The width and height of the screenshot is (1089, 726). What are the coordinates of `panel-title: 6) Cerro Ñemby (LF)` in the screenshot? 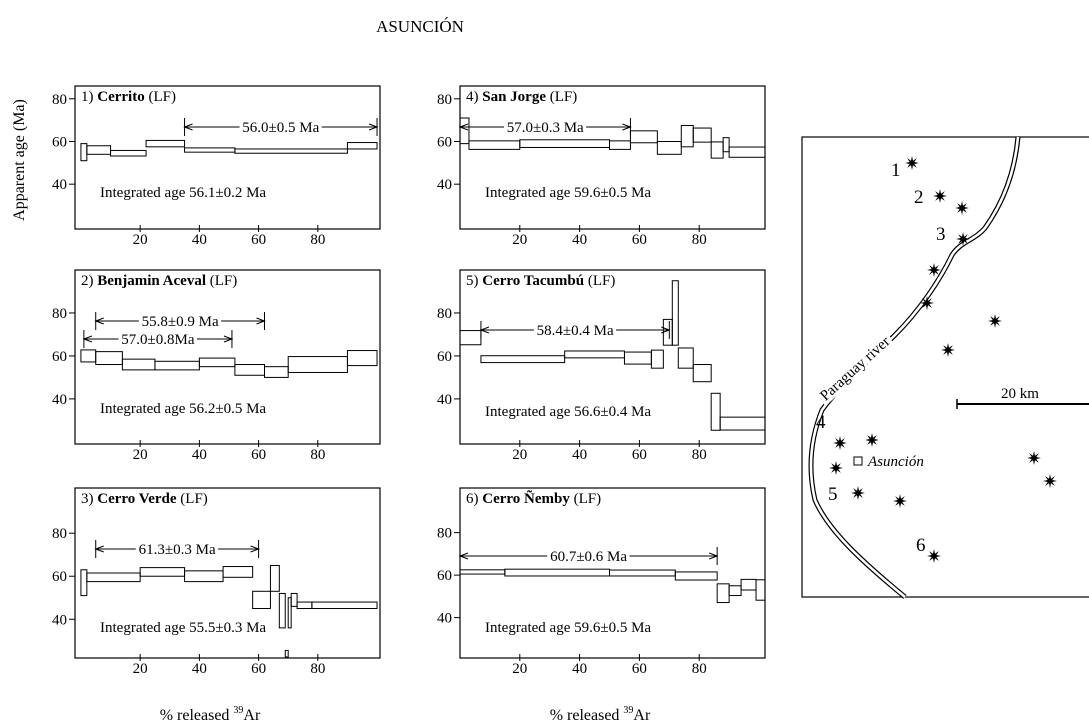 It's located at (533, 498).